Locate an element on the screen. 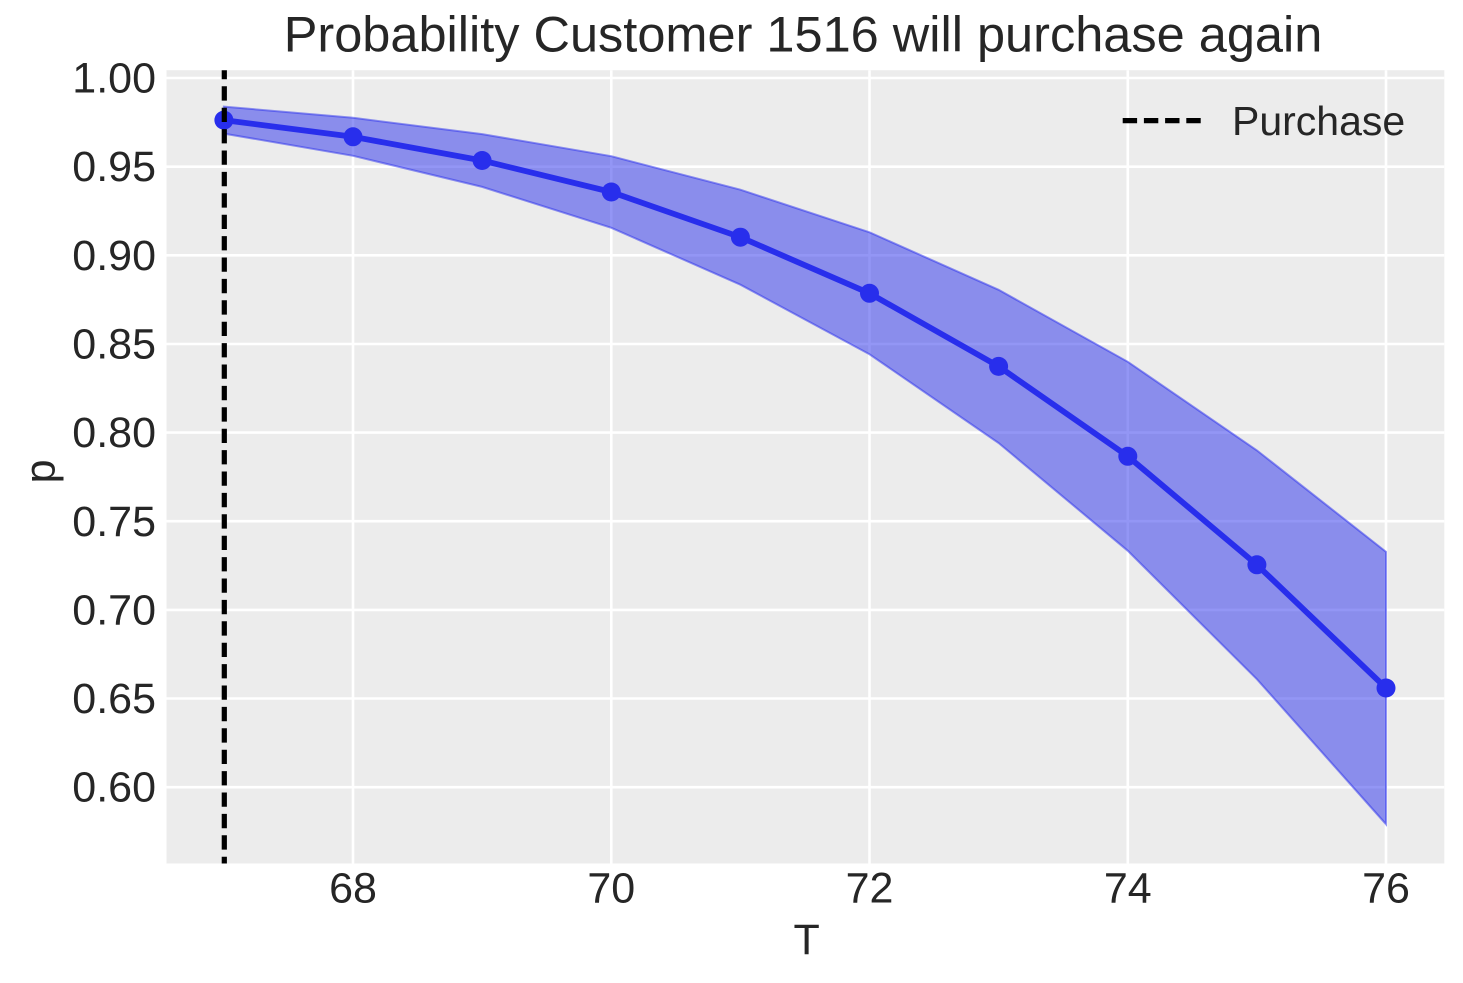 The image size is (1463, 983). svg-text: 0.70 is located at coordinates (114, 610).